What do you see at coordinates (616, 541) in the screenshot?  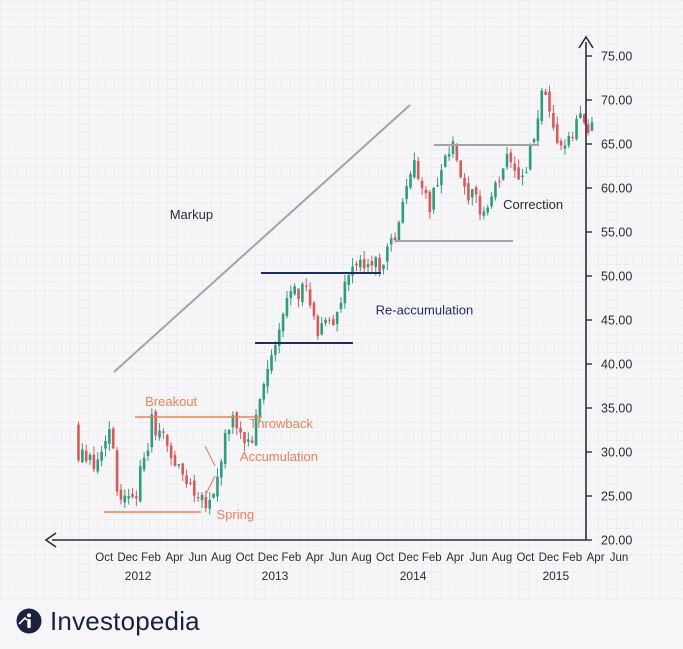 I see `y-tick-label: 20.00` at bounding box center [616, 541].